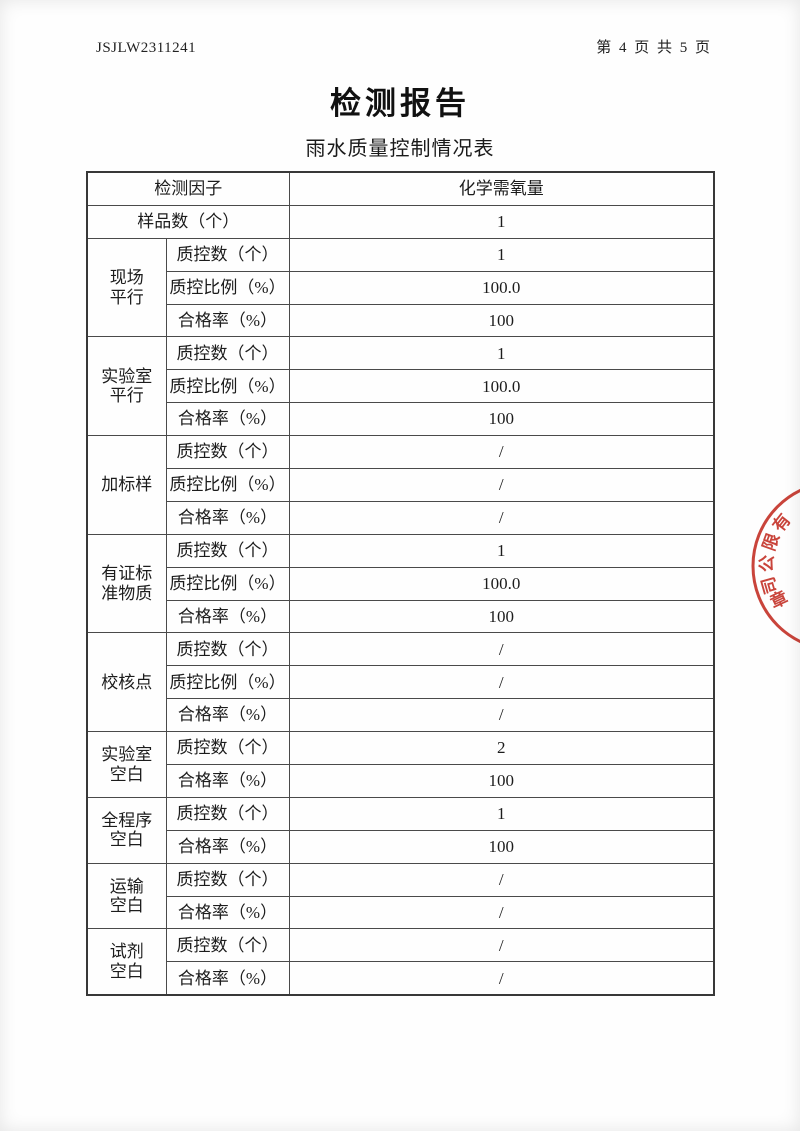 The height and width of the screenshot is (1131, 800). What do you see at coordinates (501, 748) in the screenshot?
I see `metric-value-cell: 2` at bounding box center [501, 748].